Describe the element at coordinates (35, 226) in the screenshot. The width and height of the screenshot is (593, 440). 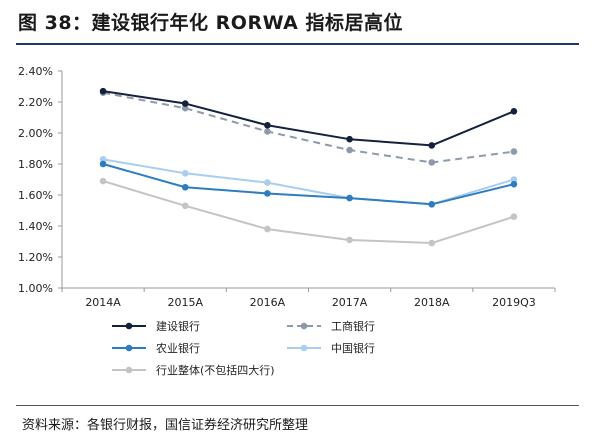
I see `y-tick-label: 1.40%` at that location.